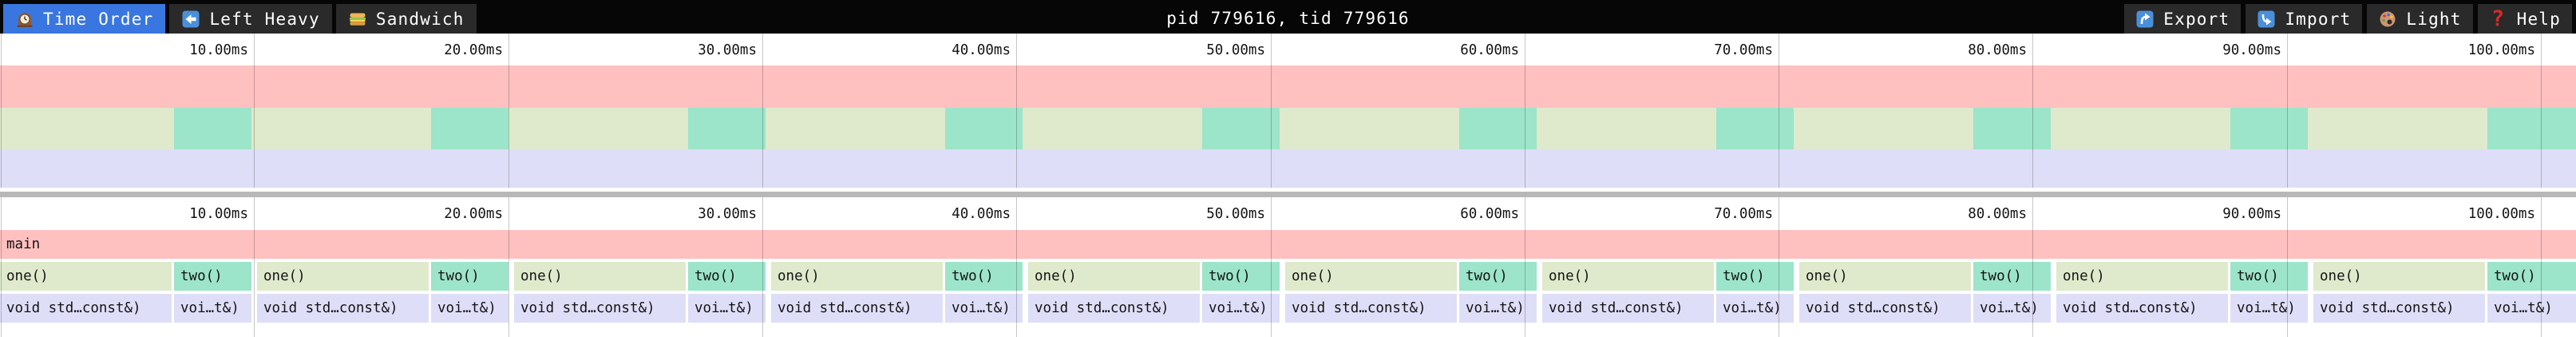 This screenshot has height=337, width=2576. What do you see at coordinates (2525, 19) in the screenshot?
I see `help-button: ? Help` at bounding box center [2525, 19].